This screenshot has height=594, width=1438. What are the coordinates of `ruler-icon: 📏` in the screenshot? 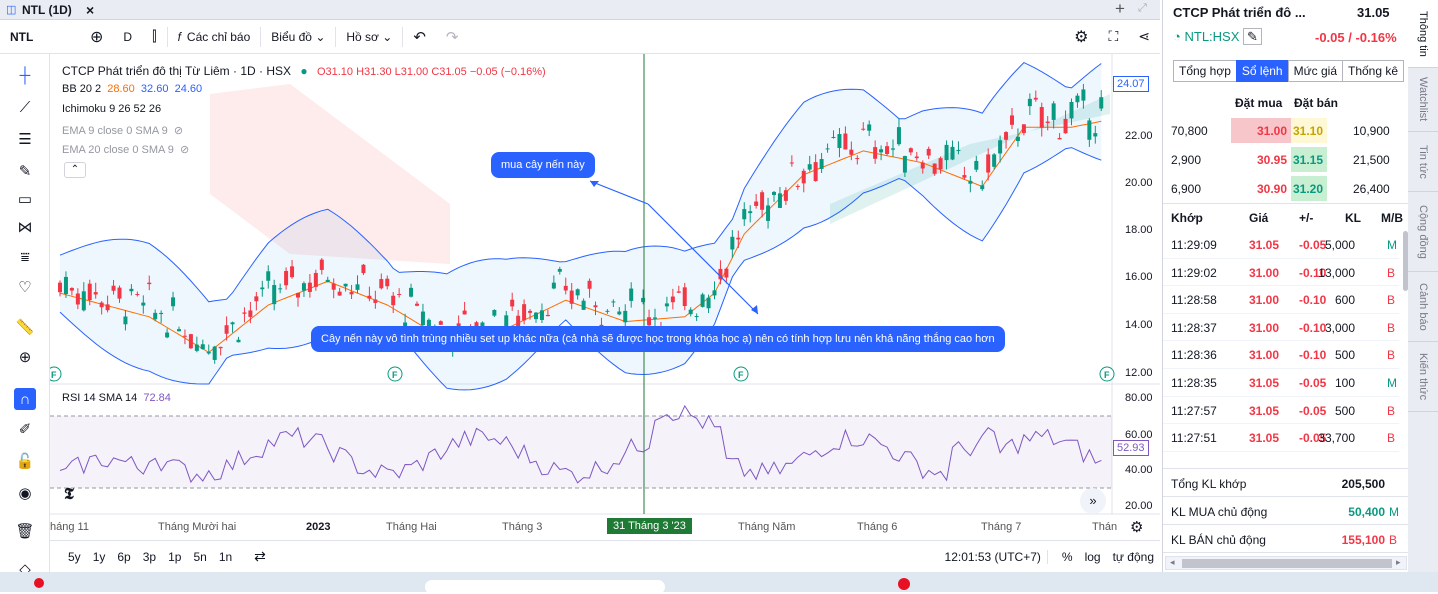 It's located at (25, 327).